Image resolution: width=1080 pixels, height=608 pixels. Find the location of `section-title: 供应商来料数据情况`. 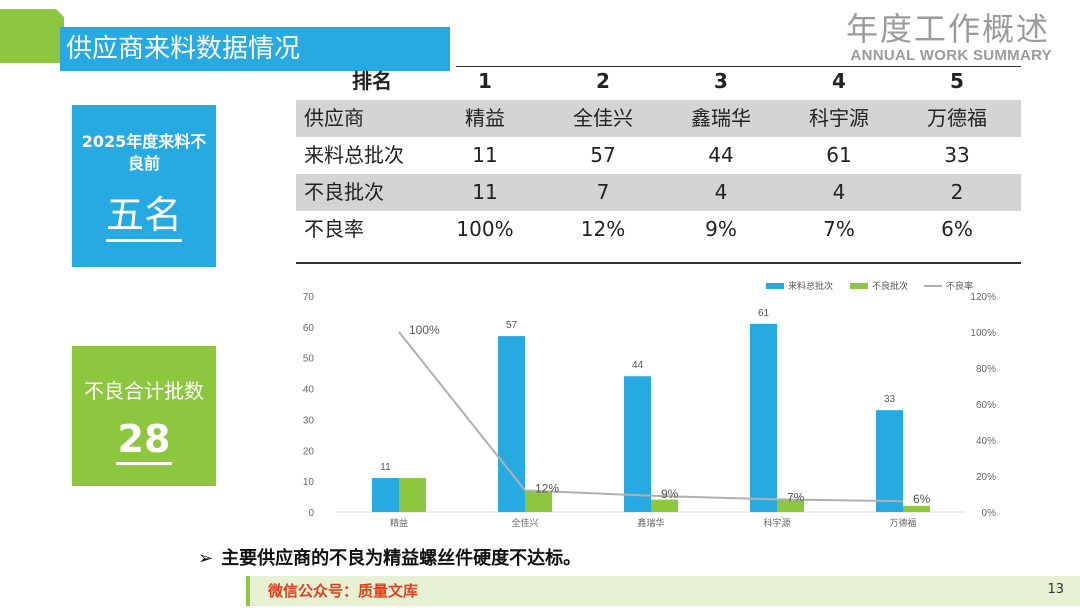

section-title: 供应商来料数据情况 is located at coordinates (255, 49).